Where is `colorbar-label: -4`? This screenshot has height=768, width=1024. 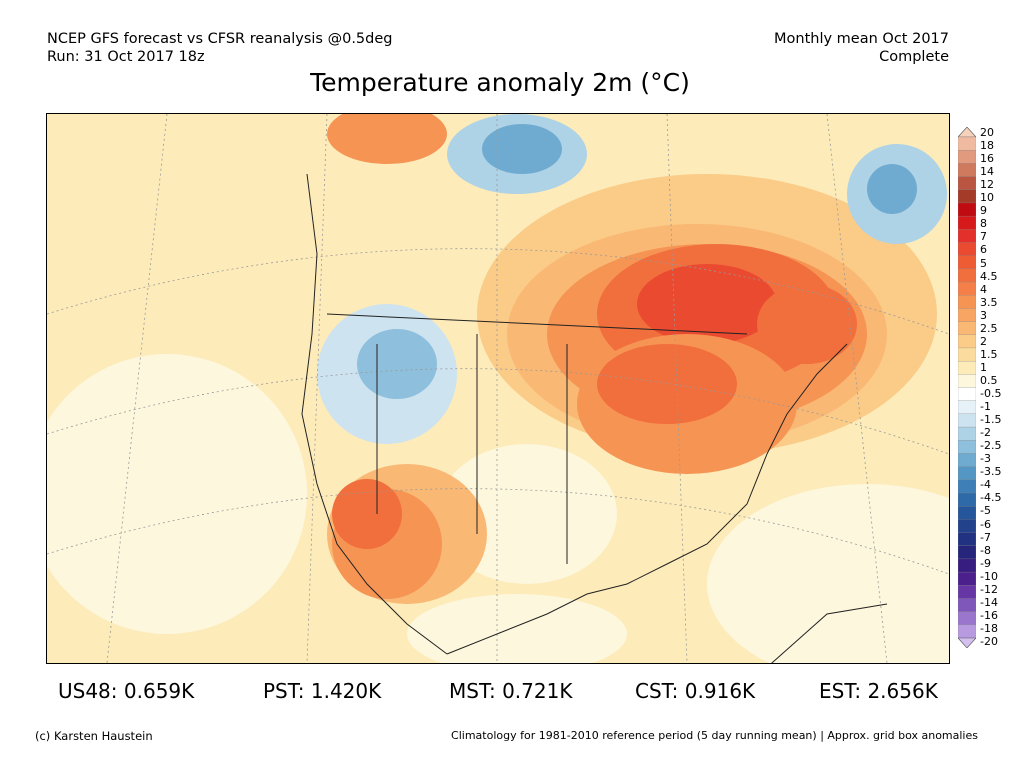
colorbar-label: -4 is located at coordinates (985, 485).